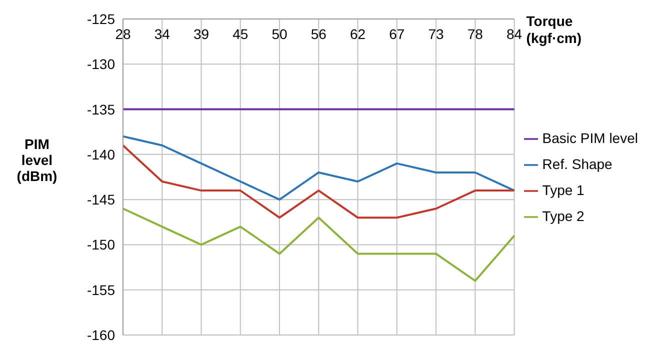 This screenshot has width=658, height=345. I want to click on x-tick-label: 45, so click(240, 34).